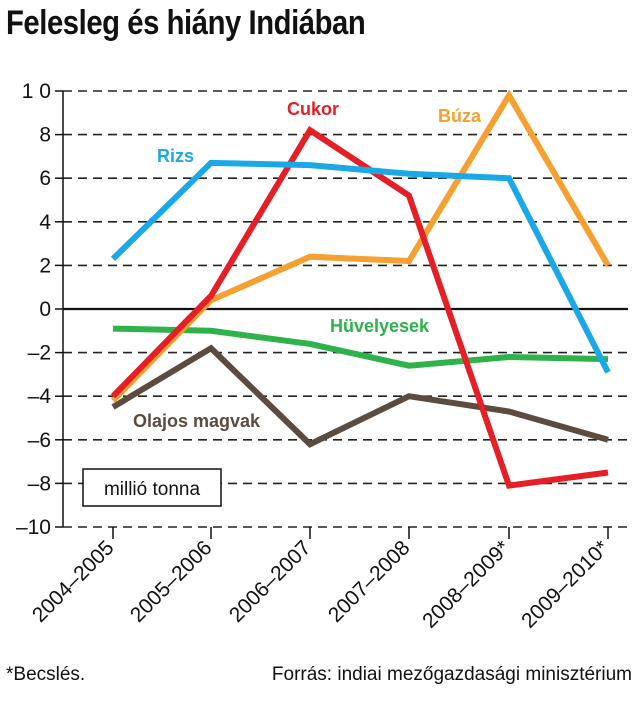 This screenshot has height=702, width=640. I want to click on series-label-olajos-magvak: Olajos magvak, so click(197, 421).